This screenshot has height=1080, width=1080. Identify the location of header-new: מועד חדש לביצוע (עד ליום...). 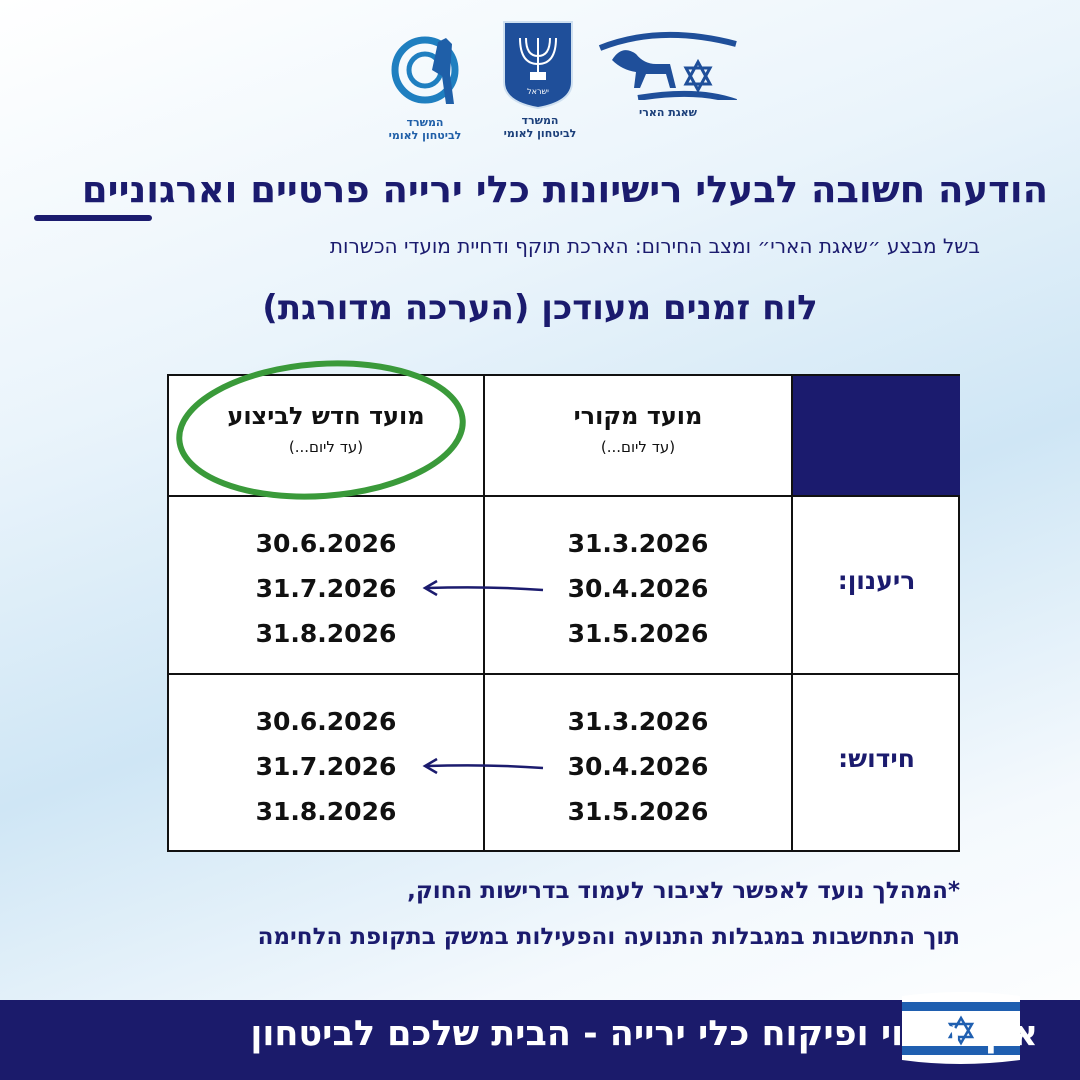
(326, 429).